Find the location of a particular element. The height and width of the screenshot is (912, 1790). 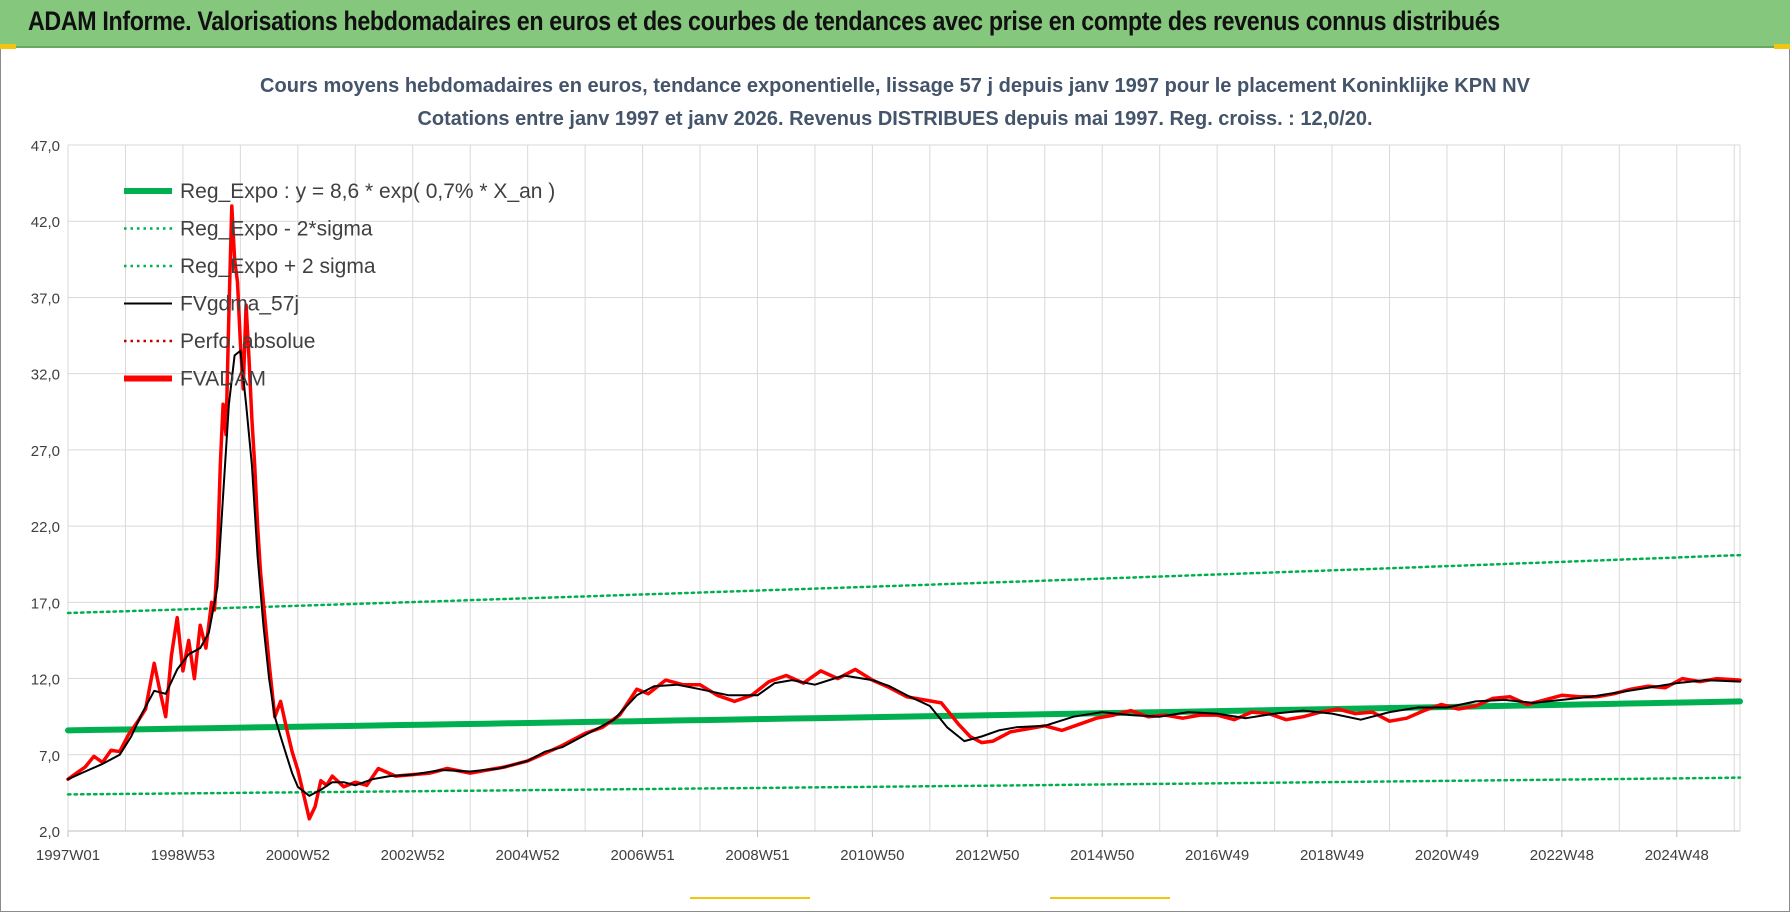

legend-label: Perfo. absolue is located at coordinates (247, 341).